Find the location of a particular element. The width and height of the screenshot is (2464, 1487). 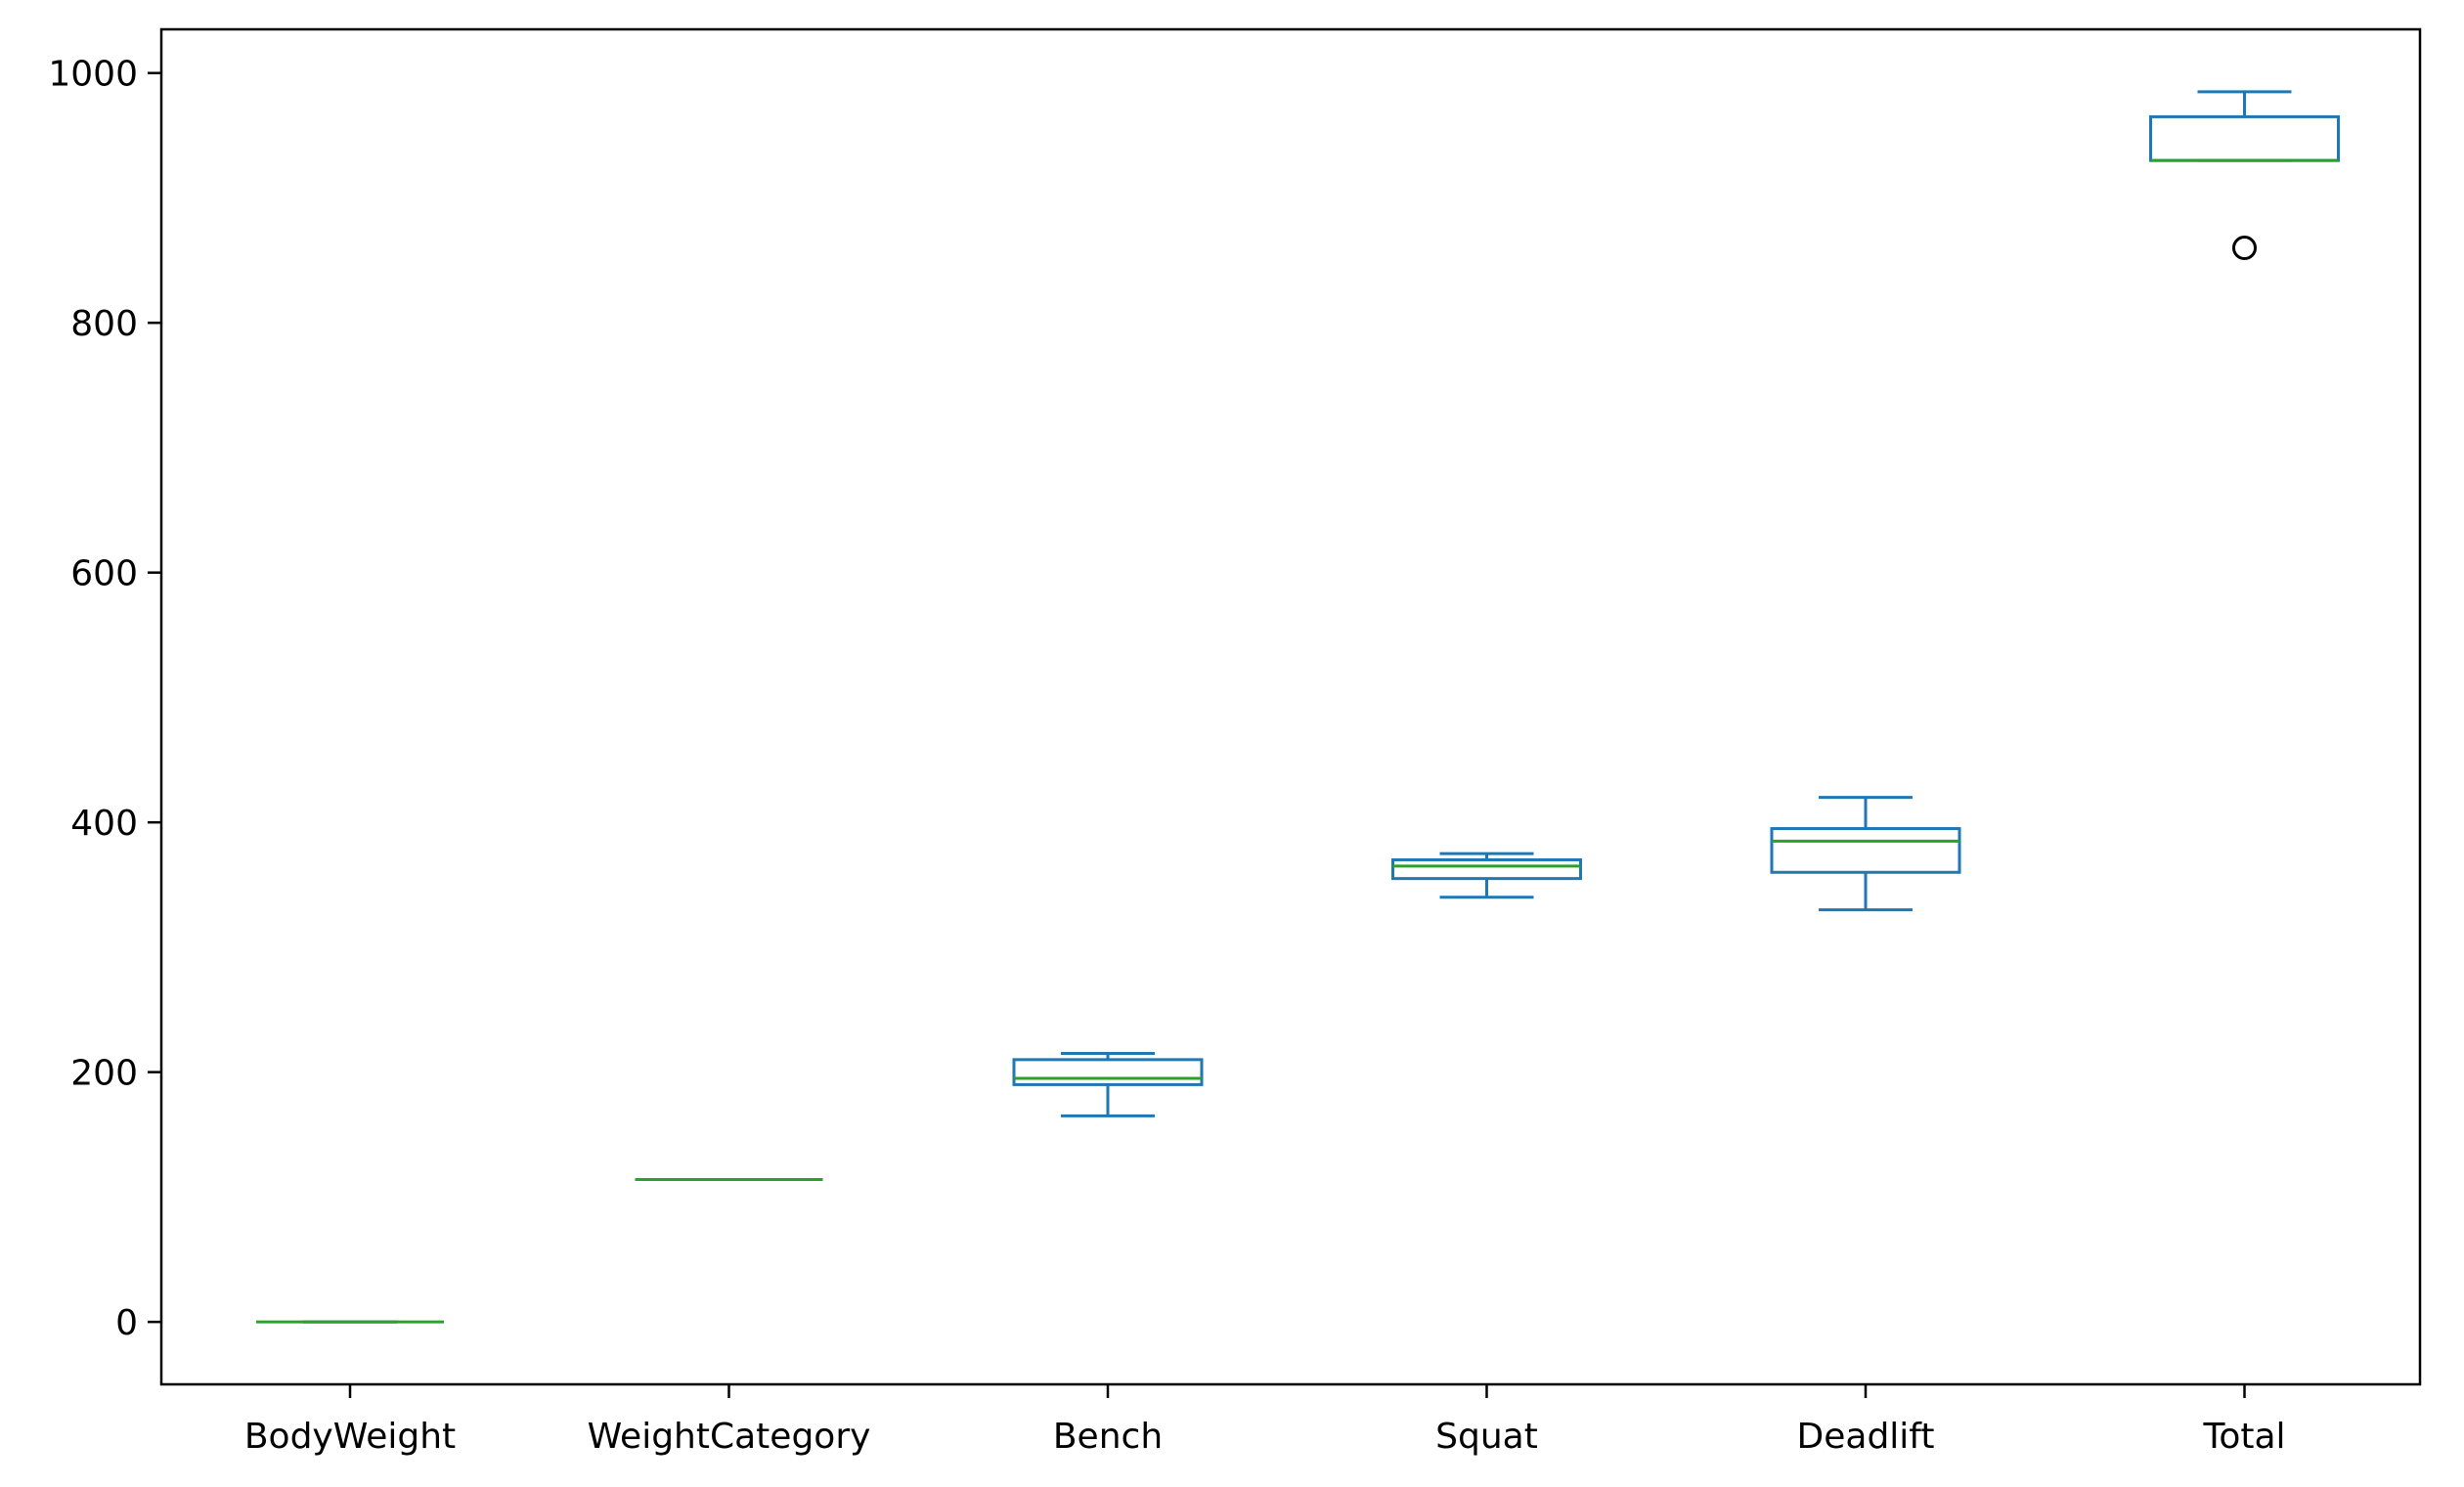

x-tick-label: Bench is located at coordinates (1108, 1437).